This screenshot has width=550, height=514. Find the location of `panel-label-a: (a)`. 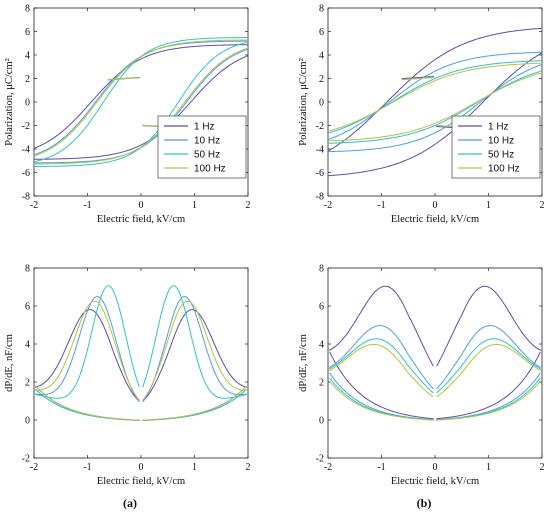

panel-label-a: (a) is located at coordinates (130, 503).